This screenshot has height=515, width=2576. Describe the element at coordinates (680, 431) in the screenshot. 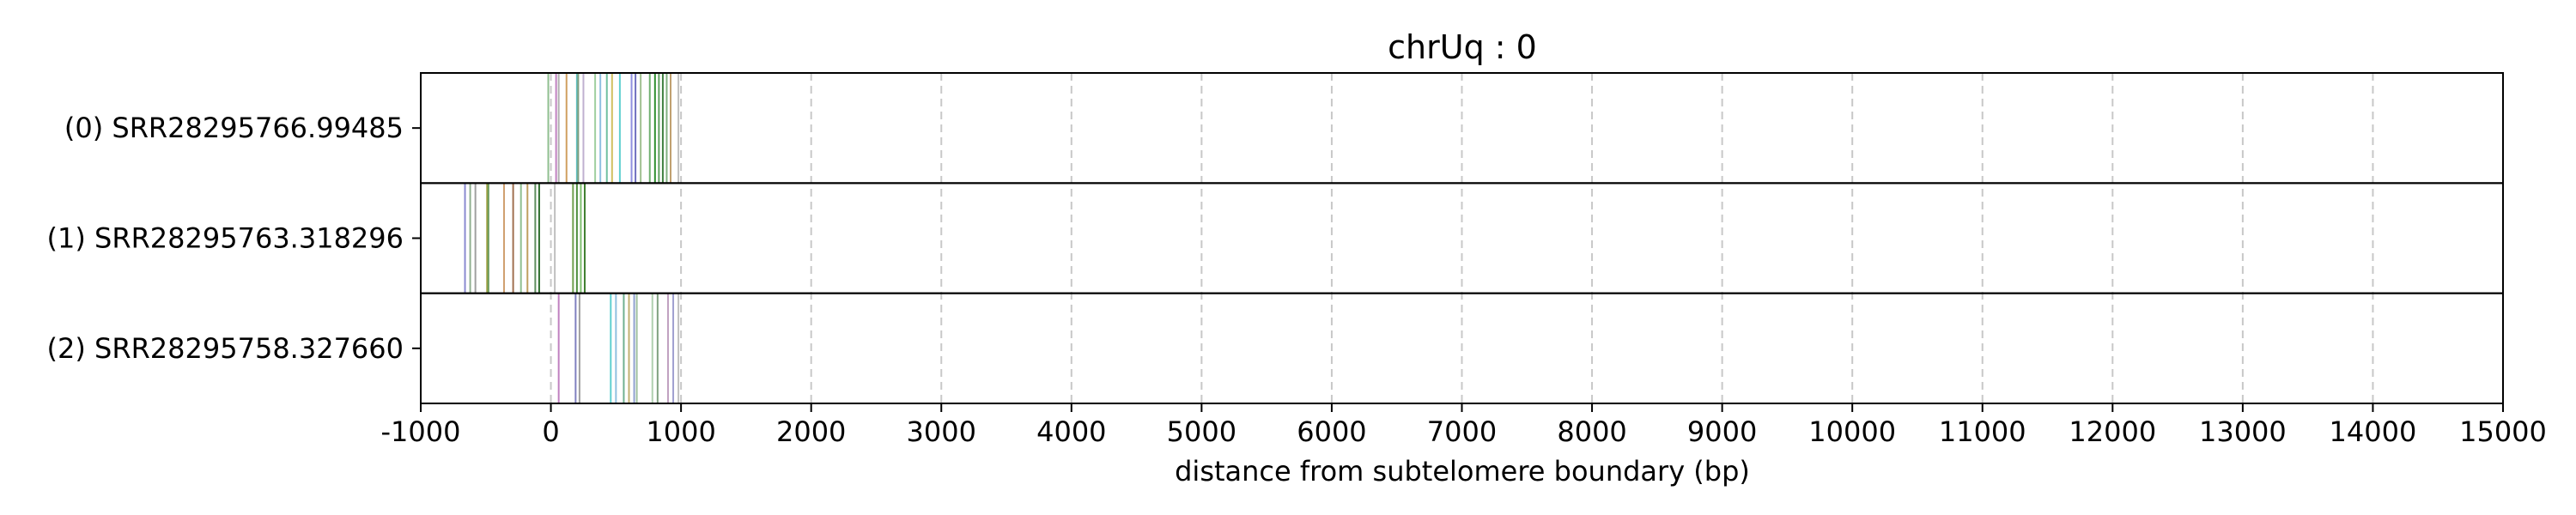

I see `x-tick-label: 1000` at that location.